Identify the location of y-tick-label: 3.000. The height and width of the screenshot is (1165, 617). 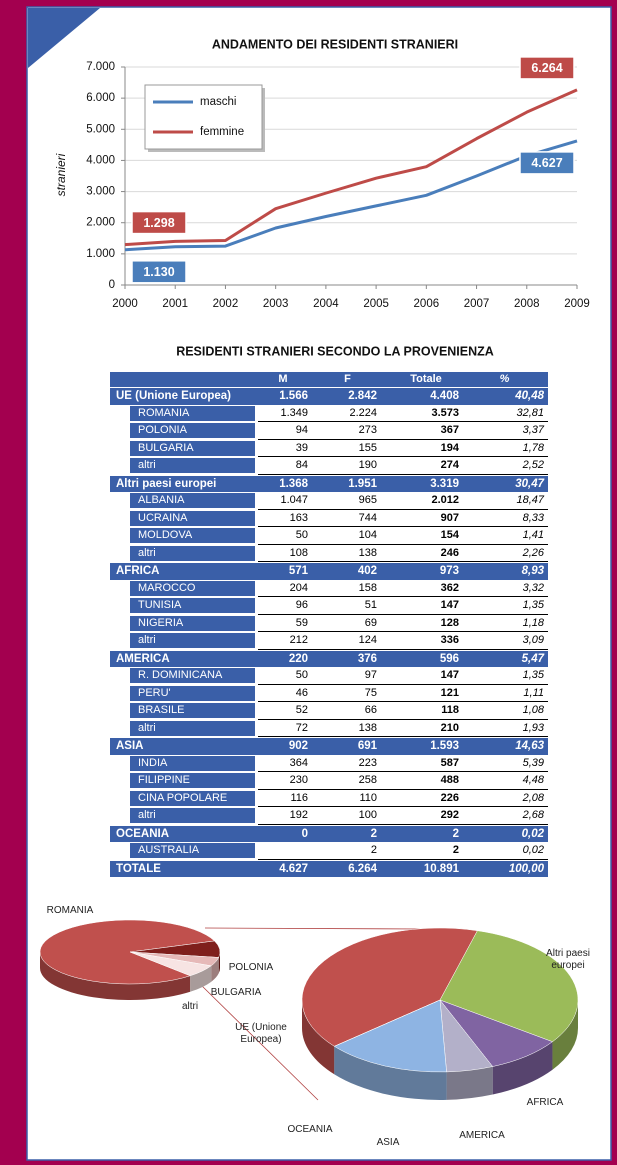
(100, 192).